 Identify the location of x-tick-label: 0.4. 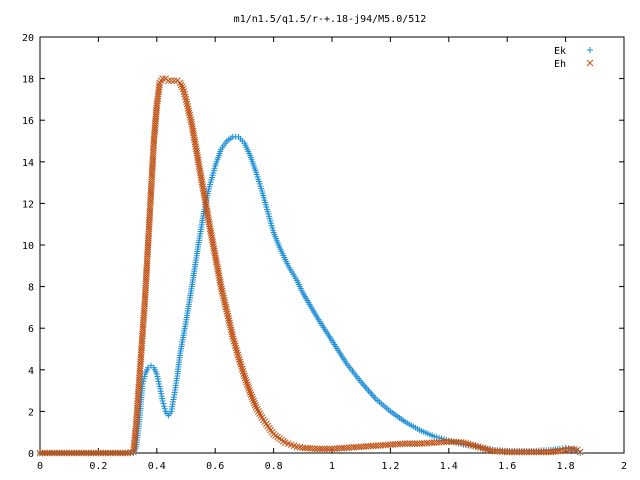
(157, 466).